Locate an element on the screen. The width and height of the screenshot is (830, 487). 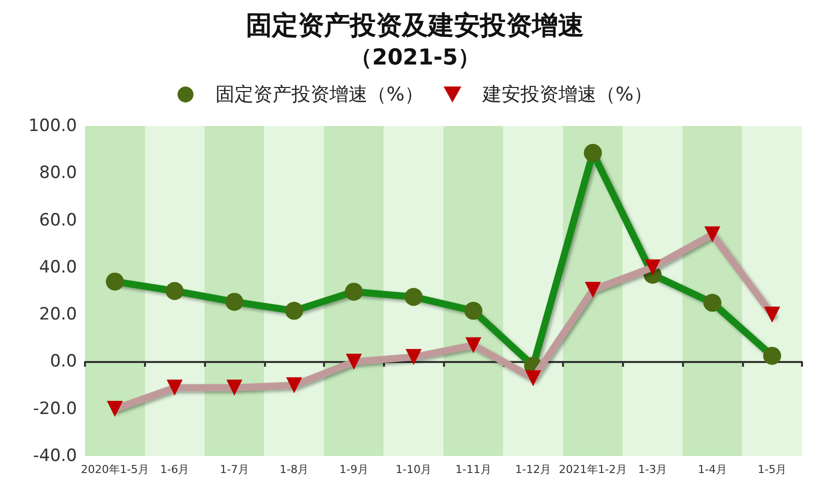
y-tick-label: -40.0 is located at coordinates (55, 456).